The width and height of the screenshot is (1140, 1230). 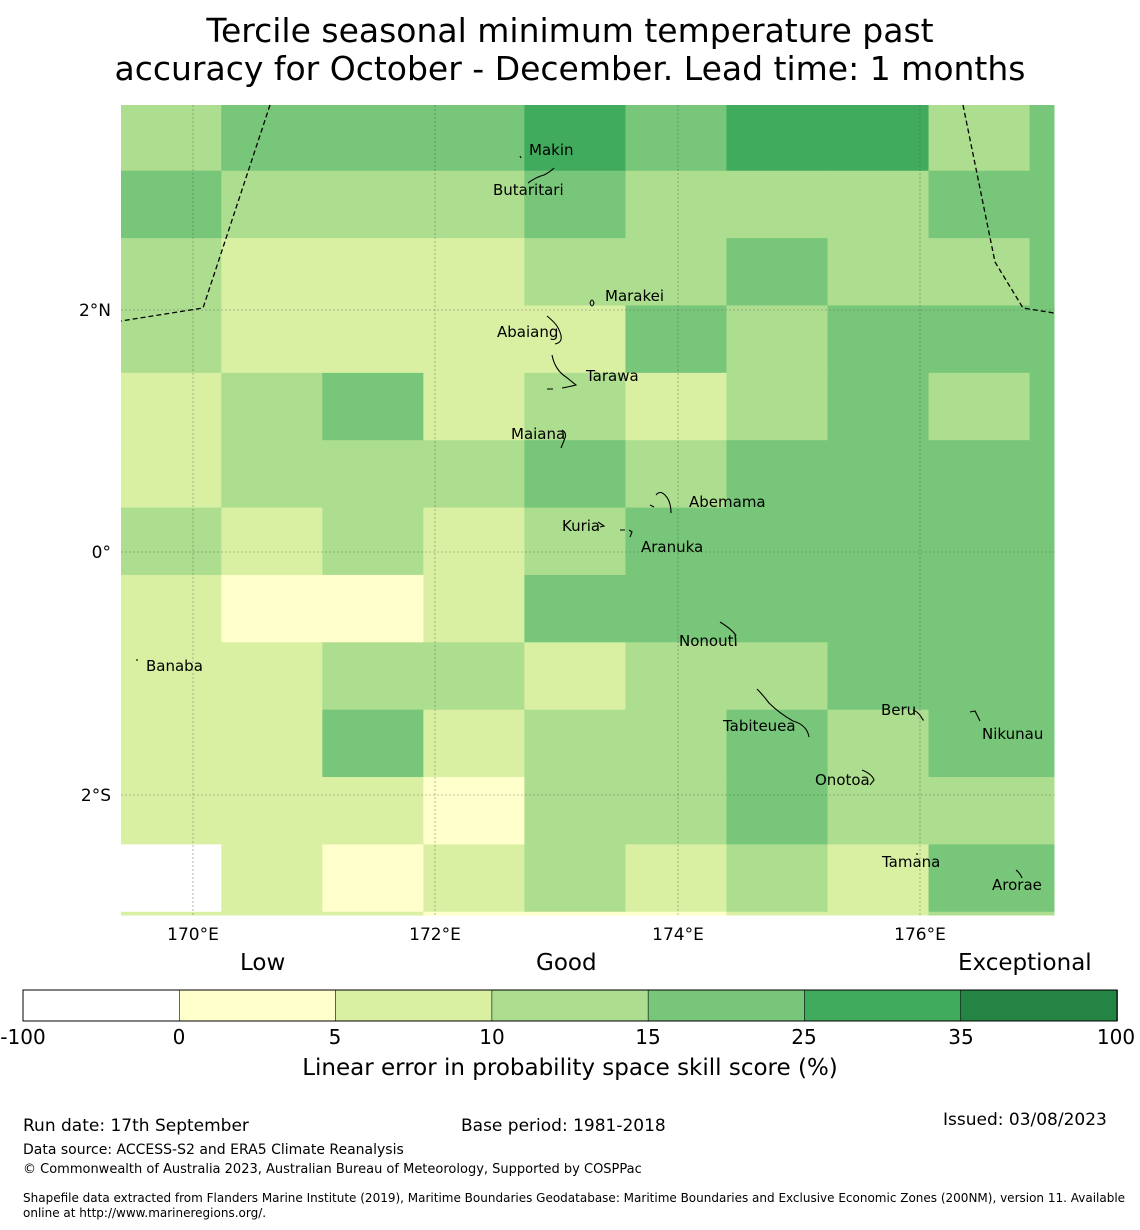 I want to click on colorbar, so click(x=570, y=1005).